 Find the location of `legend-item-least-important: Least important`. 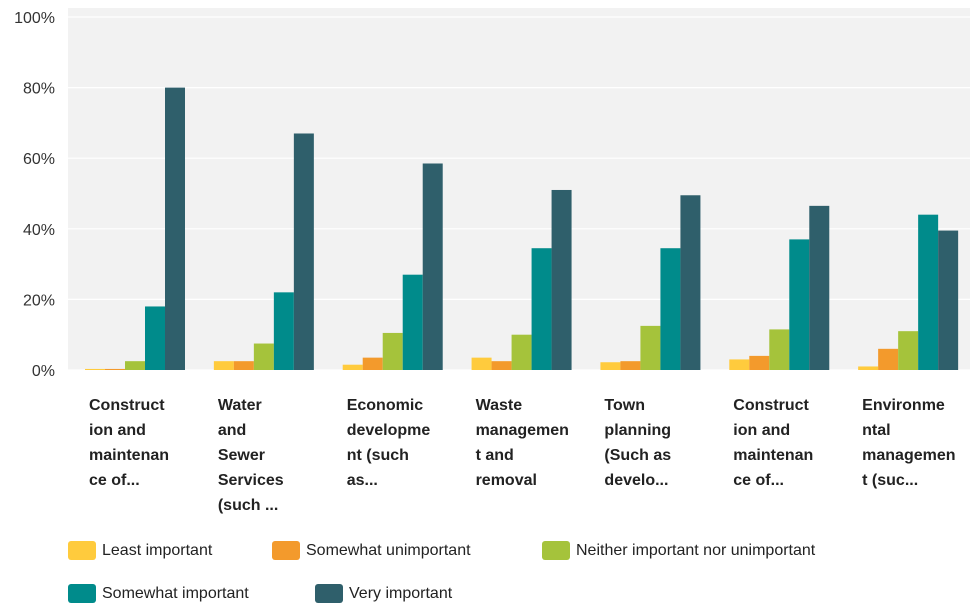

legend-item-least-important: Least important is located at coordinates (170, 550).